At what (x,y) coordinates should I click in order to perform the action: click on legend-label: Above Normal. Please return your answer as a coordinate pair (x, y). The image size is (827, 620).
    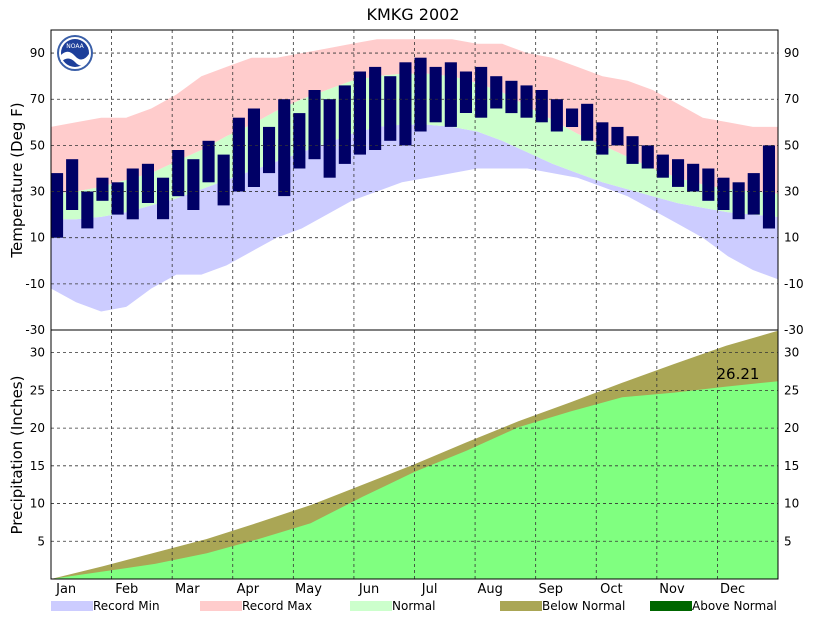
    Looking at the image, I should click on (734, 606).